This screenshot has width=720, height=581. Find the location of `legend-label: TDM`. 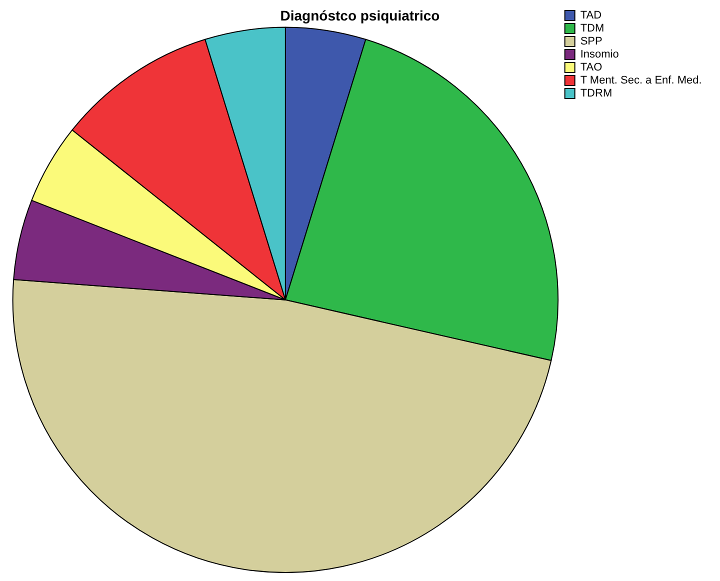

legend-label: TDM is located at coordinates (592, 28).